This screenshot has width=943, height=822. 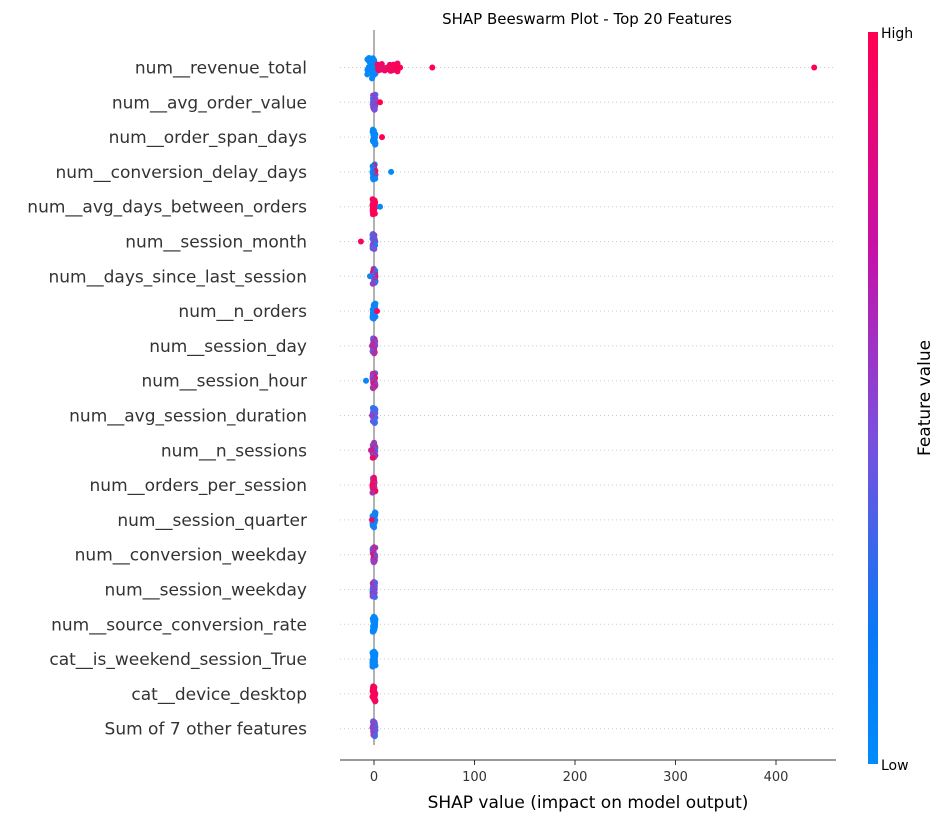 What do you see at coordinates (925, 398) in the screenshot?
I see `colorbar-title: Feature value` at bounding box center [925, 398].